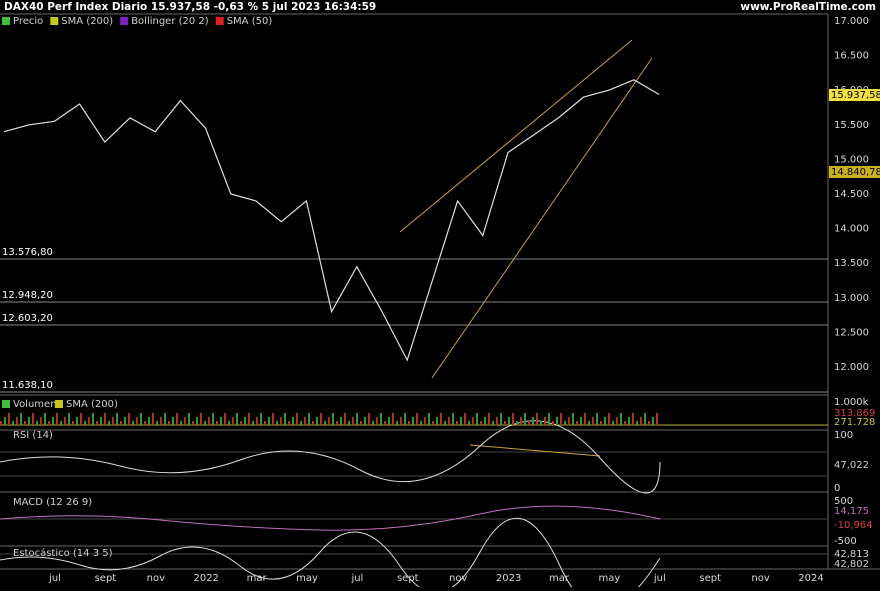  I want to click on level-label: 12.948,20, so click(27, 295).